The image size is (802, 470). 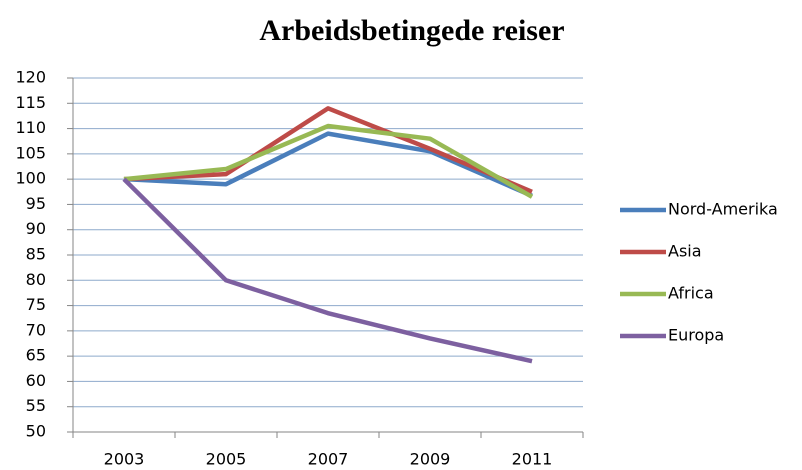 What do you see at coordinates (430, 459) in the screenshot?
I see `x-tick-label: 2009` at bounding box center [430, 459].